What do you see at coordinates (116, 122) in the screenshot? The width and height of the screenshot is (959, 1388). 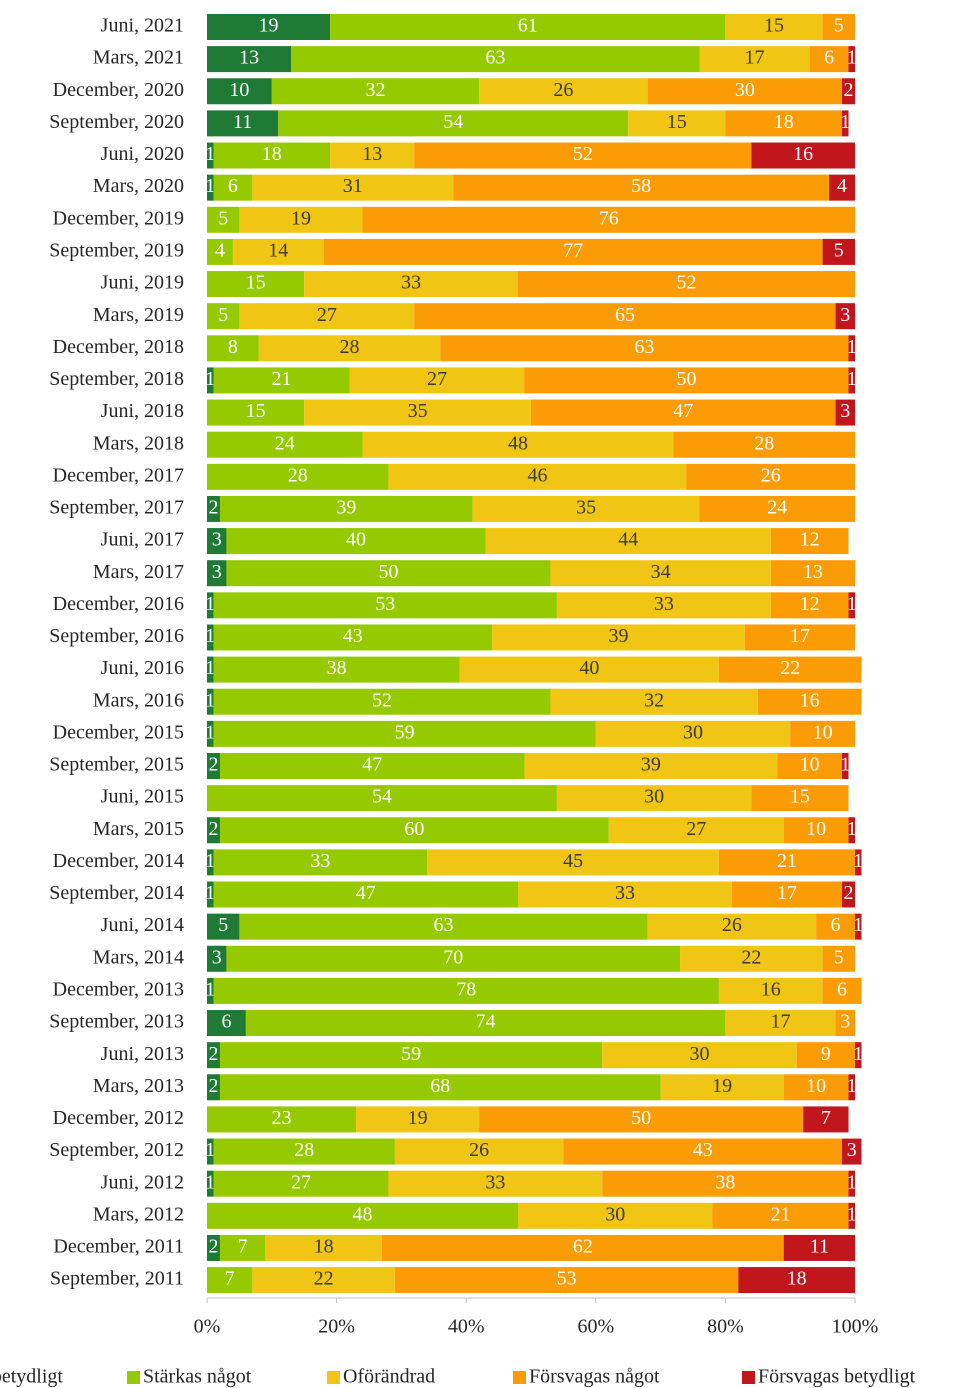 I see `y-tick-label: September, 2020` at bounding box center [116, 122].